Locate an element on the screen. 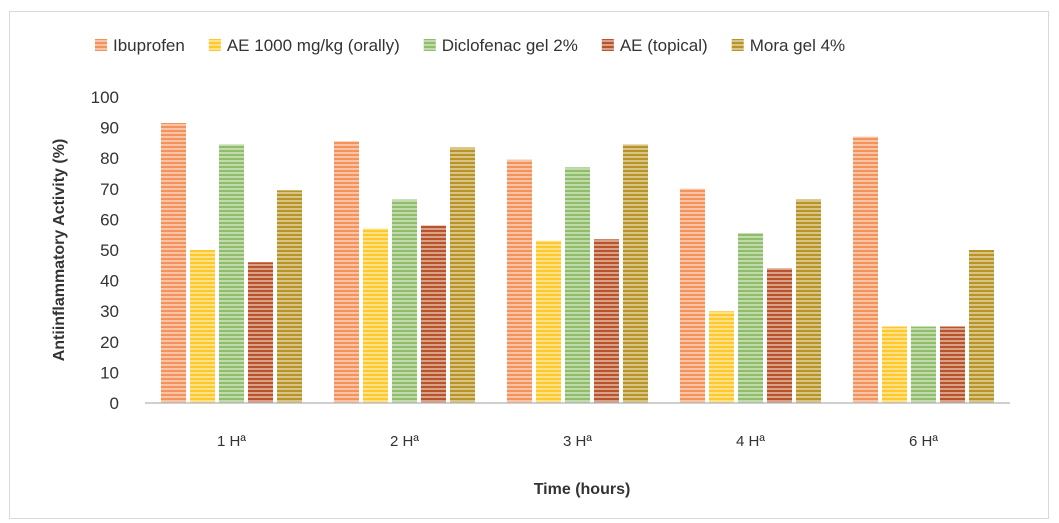 This screenshot has height=523, width=1059. x-axis-title: Time (hours) is located at coordinates (582, 489).